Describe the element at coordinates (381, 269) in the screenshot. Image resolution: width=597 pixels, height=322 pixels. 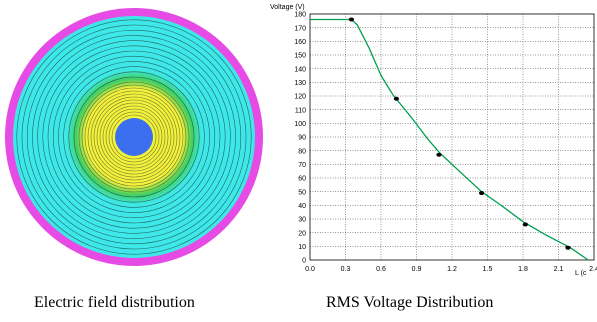
I see `x-tick-label: 0.6` at that location.